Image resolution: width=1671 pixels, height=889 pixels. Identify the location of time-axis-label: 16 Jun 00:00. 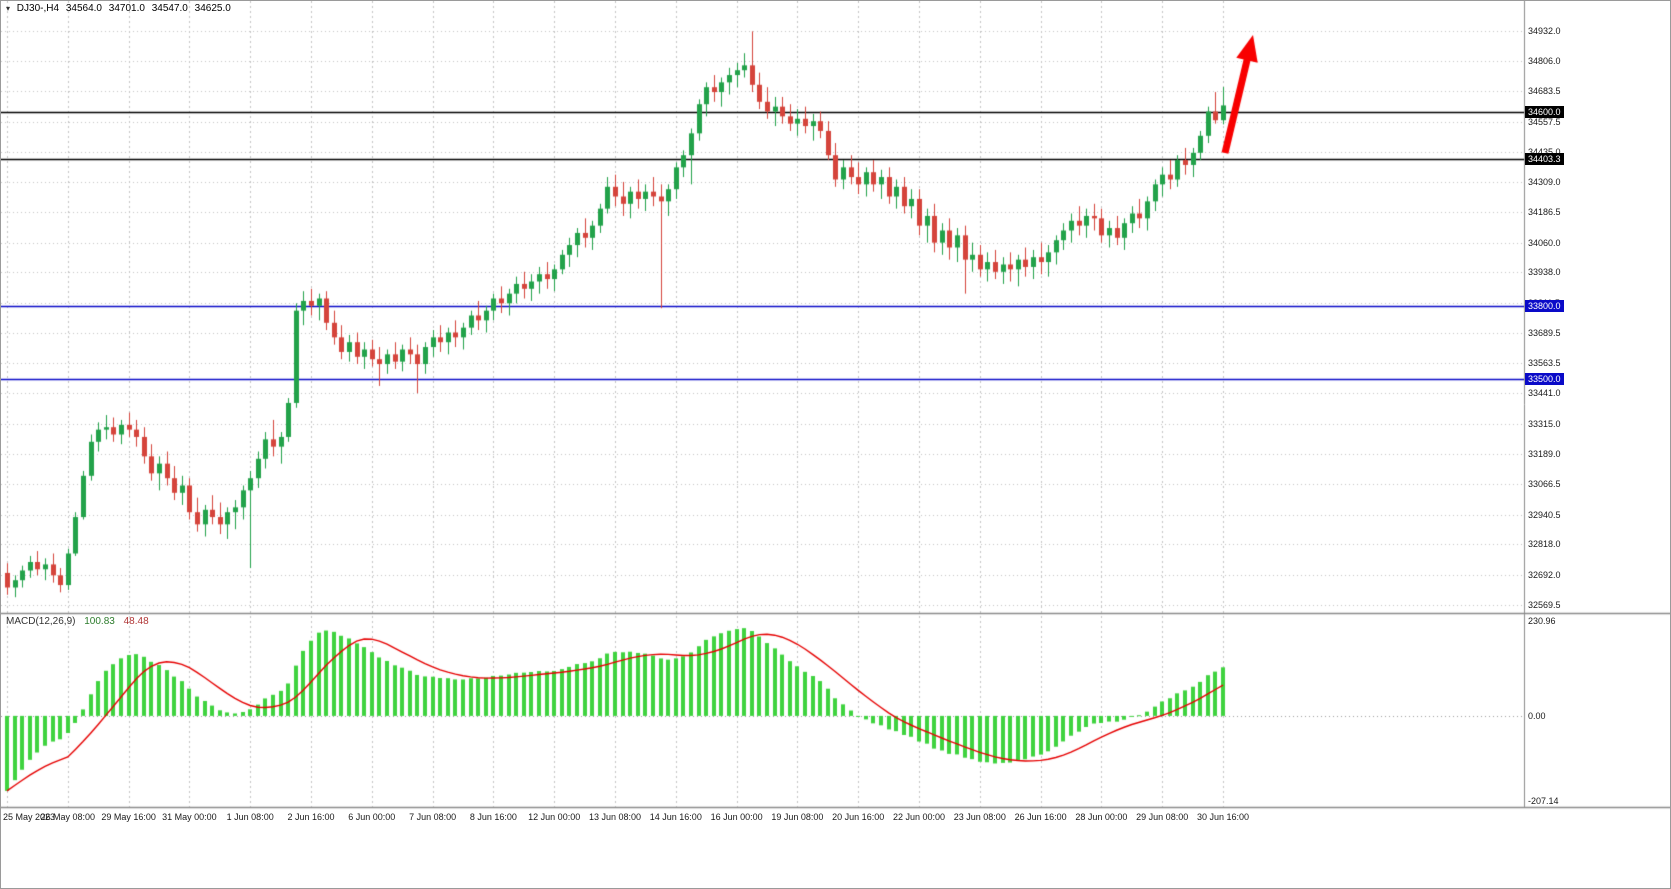
(736, 817).